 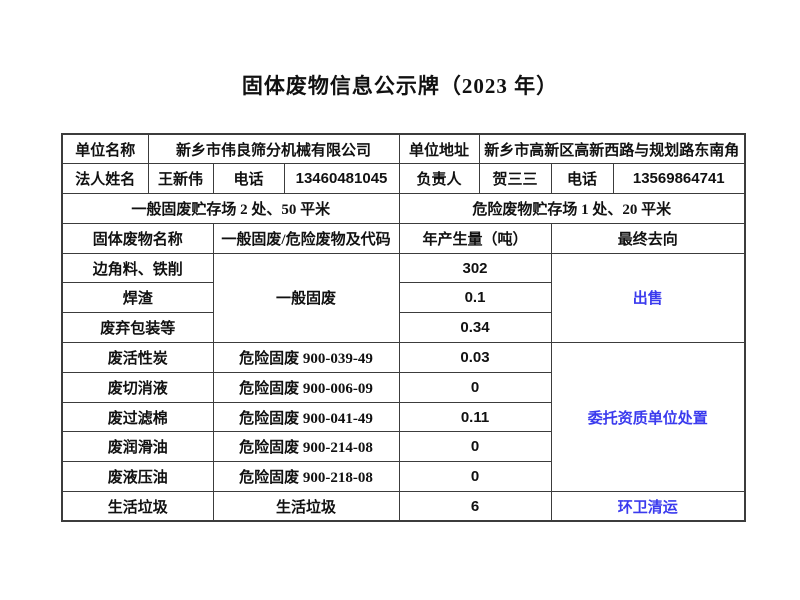 What do you see at coordinates (105, 179) in the screenshot?
I see `legal-name-label: 法人姓名` at bounding box center [105, 179].